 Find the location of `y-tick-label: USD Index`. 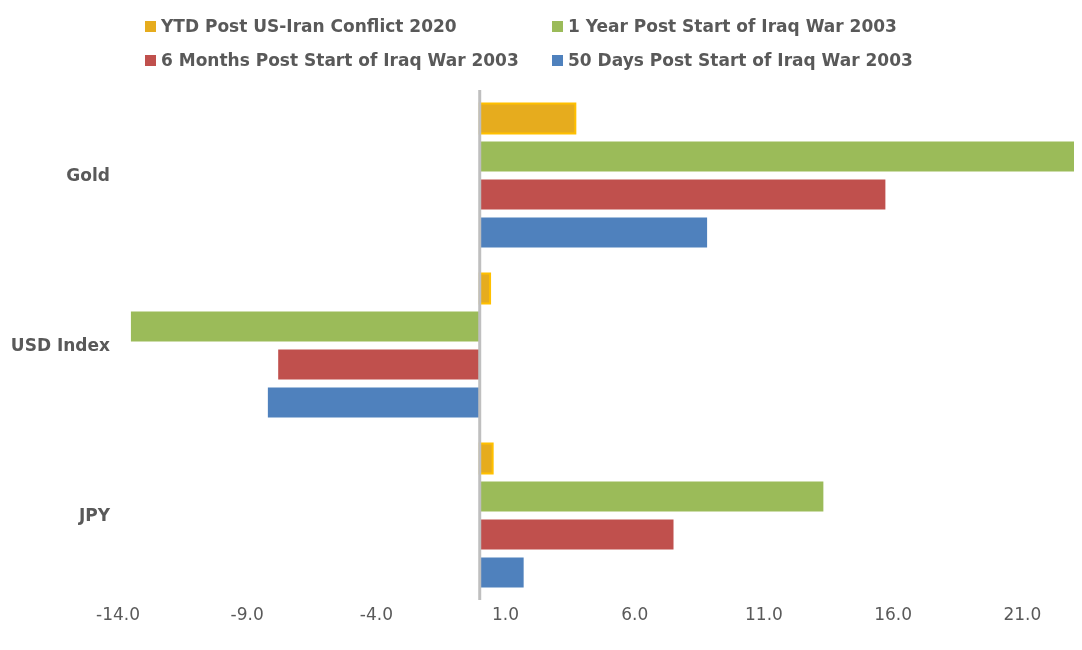

y-tick-label: USD Index is located at coordinates (60, 345).